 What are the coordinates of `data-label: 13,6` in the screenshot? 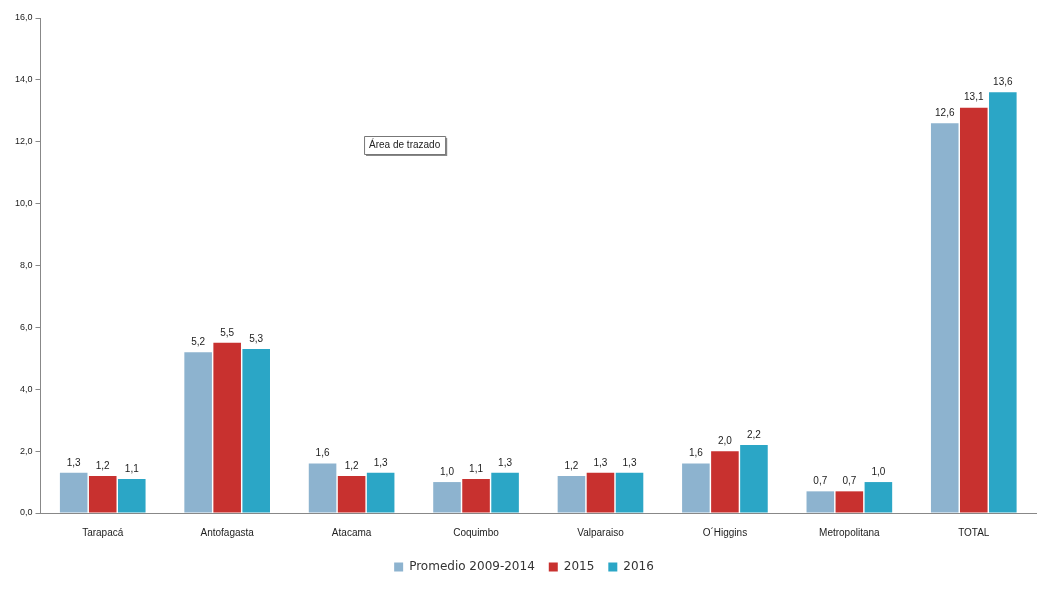 It's located at (1003, 81).